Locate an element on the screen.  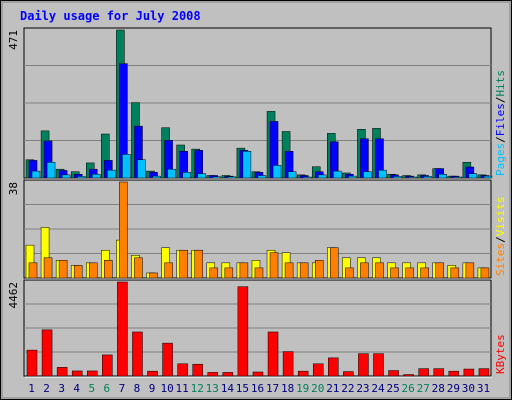
series-label-part: Files is located at coordinates (500, 119).